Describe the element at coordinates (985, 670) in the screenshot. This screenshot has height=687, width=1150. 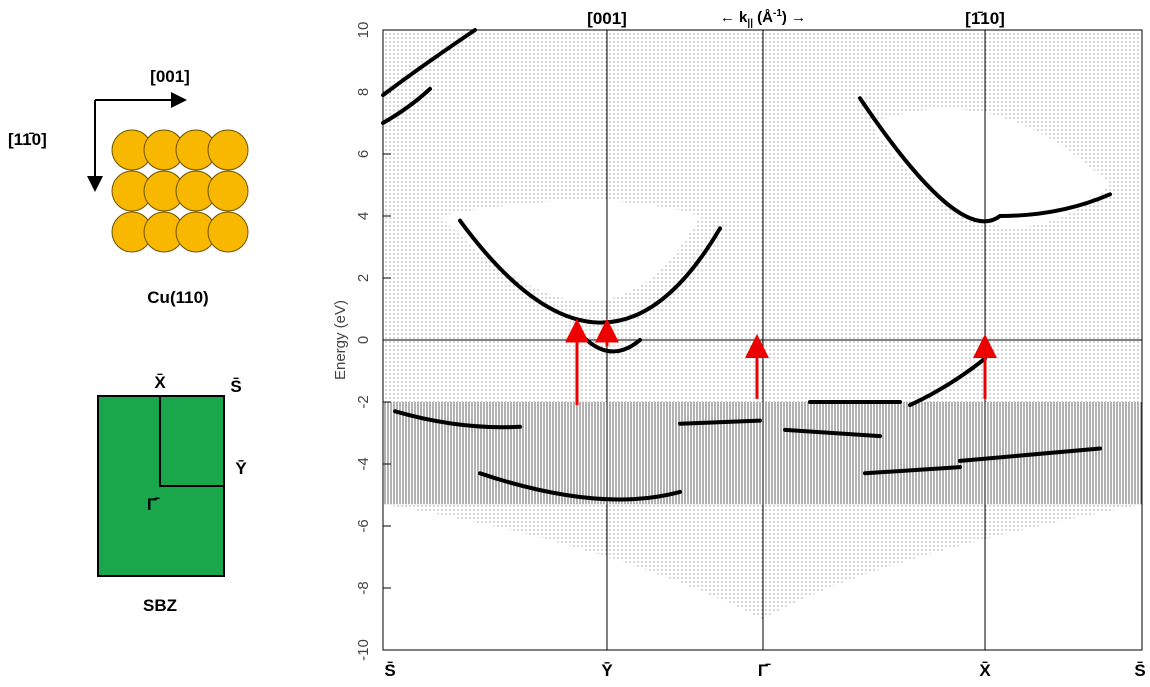
I see `x-tick-label: X̄` at that location.